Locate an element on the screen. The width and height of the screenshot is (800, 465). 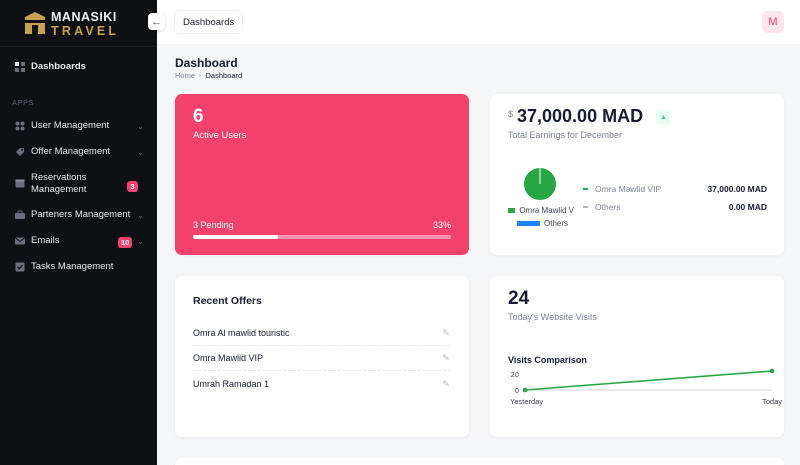
calendar-icon is located at coordinates (20, 183).